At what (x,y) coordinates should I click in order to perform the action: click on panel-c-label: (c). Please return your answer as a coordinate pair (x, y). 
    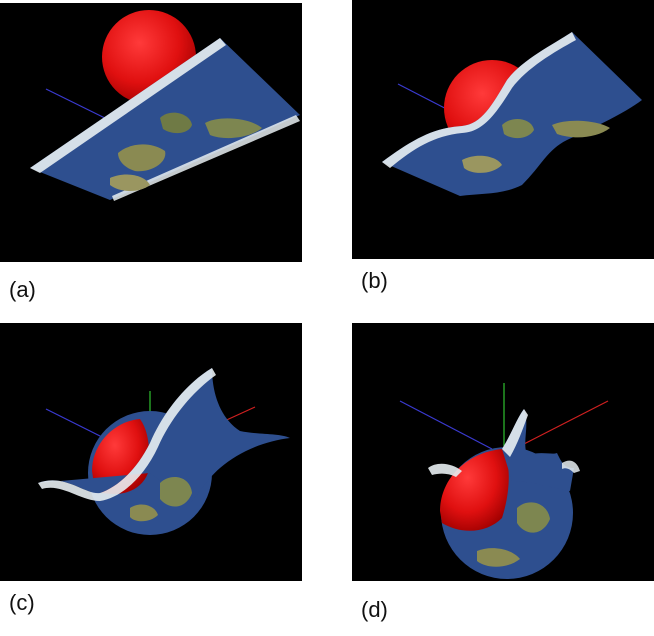
    Looking at the image, I should click on (22, 602).